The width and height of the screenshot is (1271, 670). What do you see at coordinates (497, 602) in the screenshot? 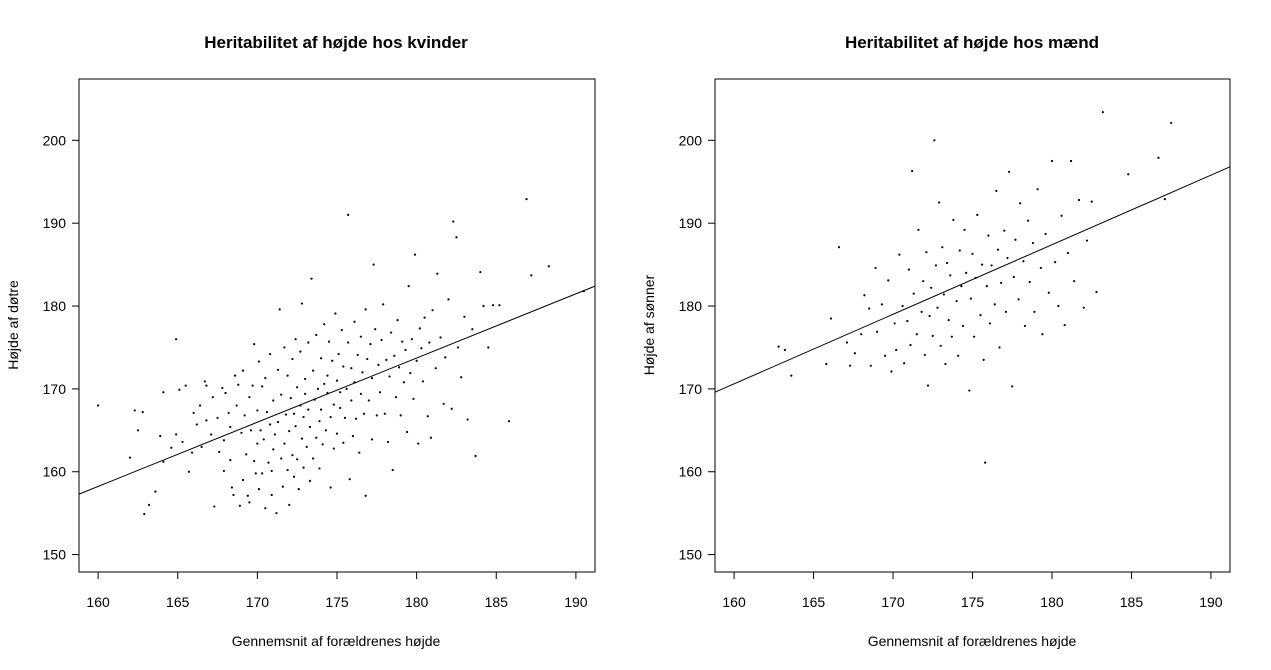
I see `x-tick-label: 185` at bounding box center [497, 602].